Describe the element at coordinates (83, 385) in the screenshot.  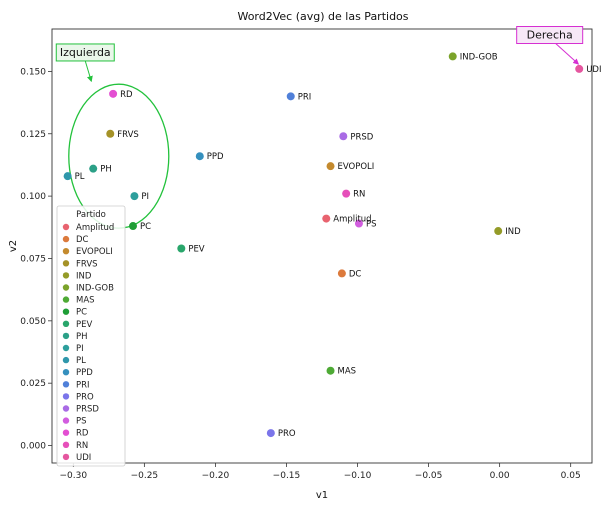
I see `legend-entry-pri: PRI` at that location.